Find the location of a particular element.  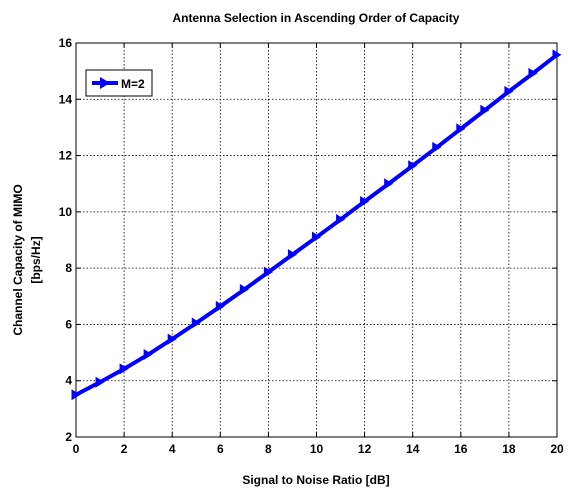

x-tick-label: 12 is located at coordinates (365, 449).